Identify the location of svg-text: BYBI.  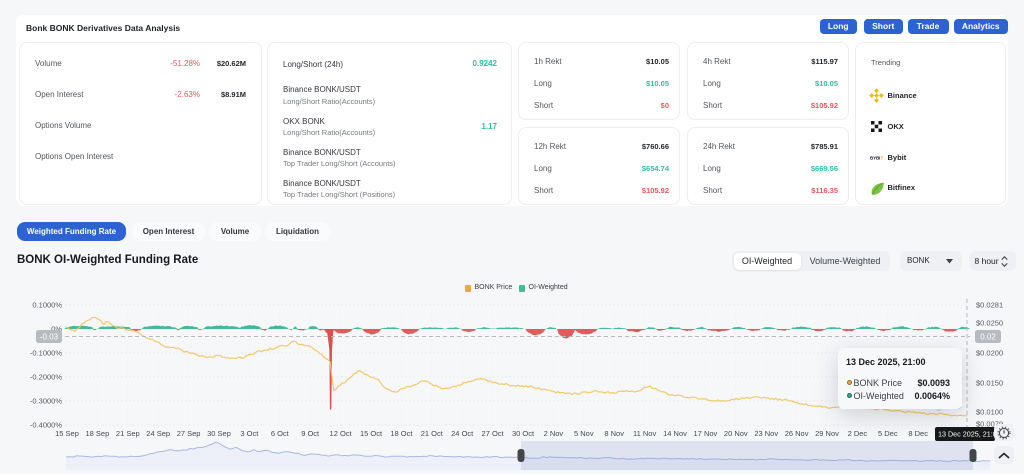
(875, 157).